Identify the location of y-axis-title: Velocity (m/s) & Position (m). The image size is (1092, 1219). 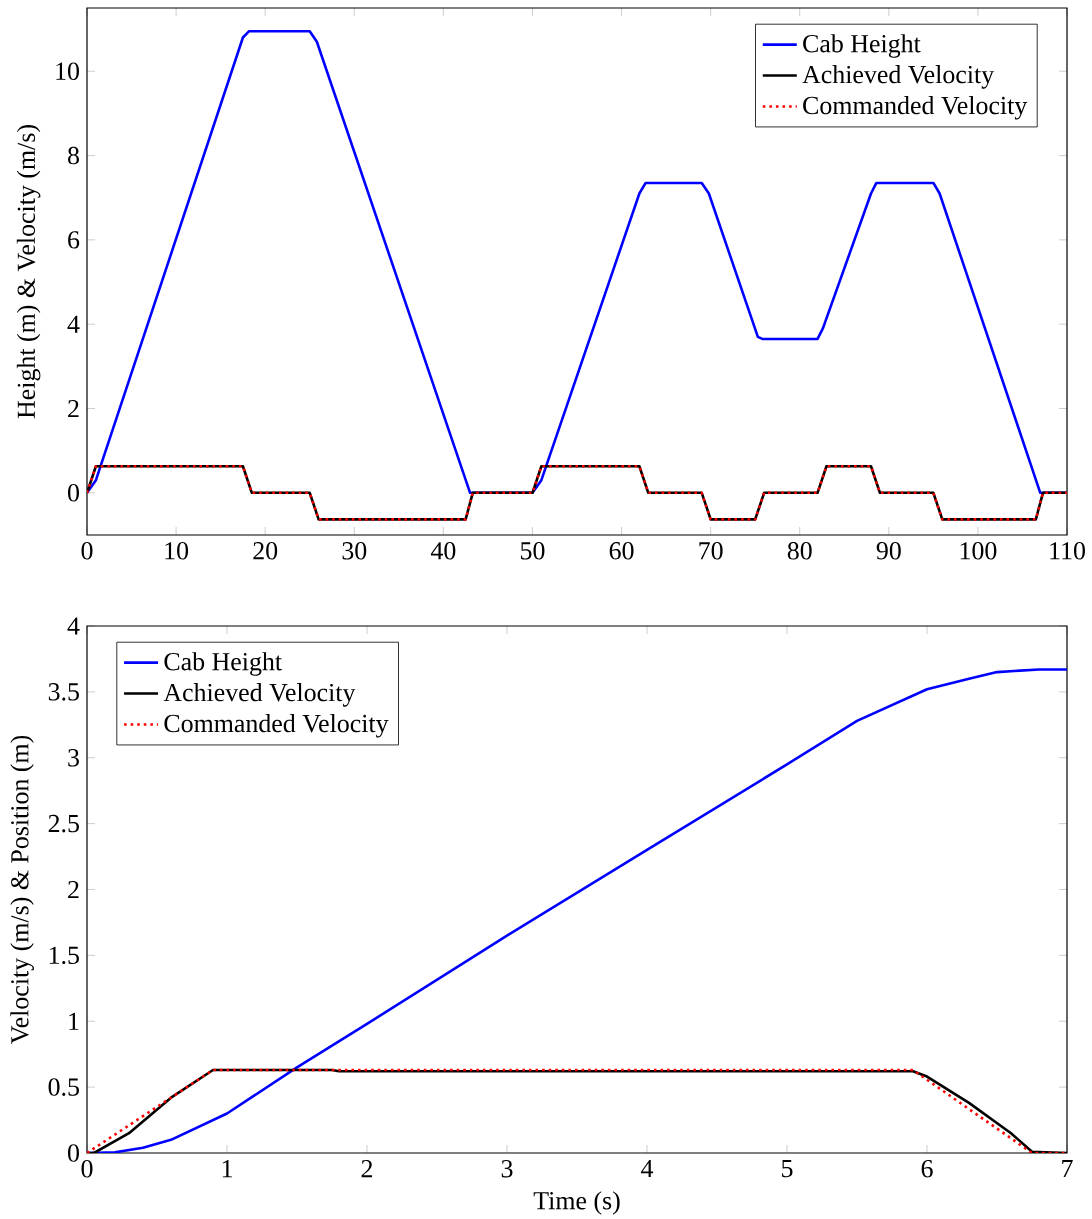
(22, 889).